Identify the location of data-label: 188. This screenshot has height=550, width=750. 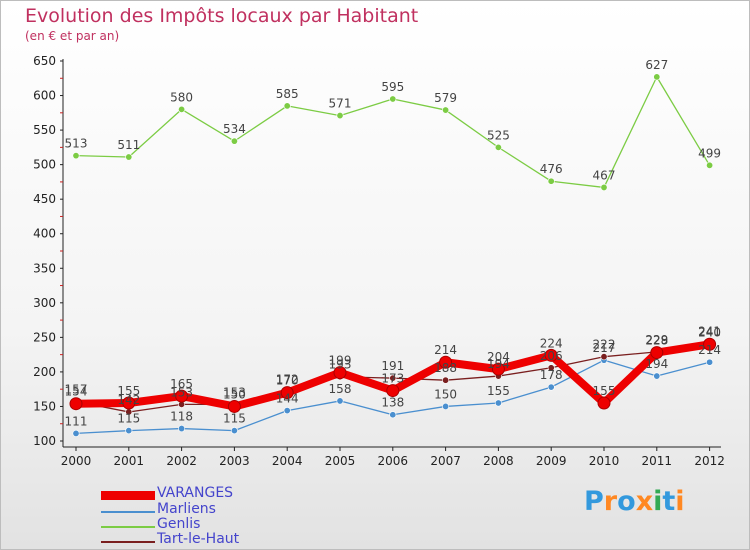
(445, 368).